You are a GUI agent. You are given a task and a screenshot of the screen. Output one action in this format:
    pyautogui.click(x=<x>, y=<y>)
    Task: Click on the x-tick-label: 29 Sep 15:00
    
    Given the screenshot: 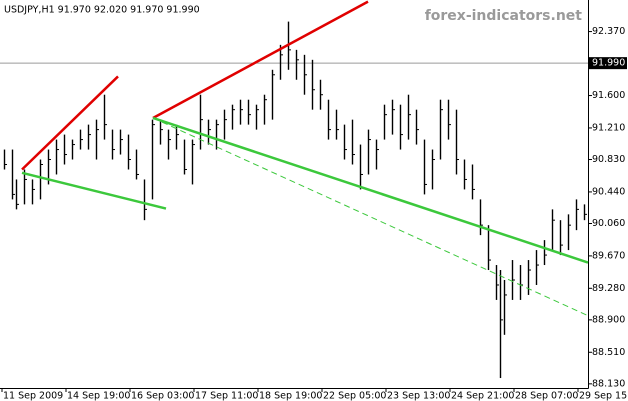 What is the action you would take?
    pyautogui.click(x=603, y=396)
    